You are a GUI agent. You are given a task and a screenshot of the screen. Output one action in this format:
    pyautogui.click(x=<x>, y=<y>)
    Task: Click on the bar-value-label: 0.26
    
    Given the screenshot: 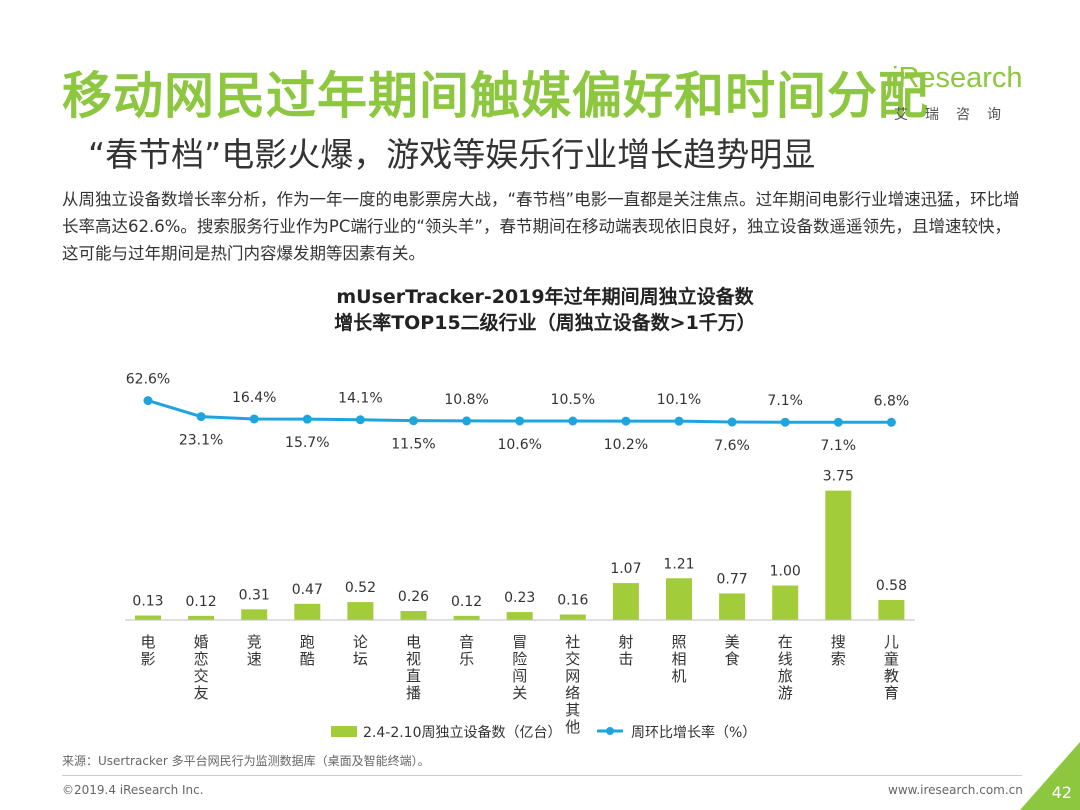 What is the action you would take?
    pyautogui.click(x=413, y=597)
    